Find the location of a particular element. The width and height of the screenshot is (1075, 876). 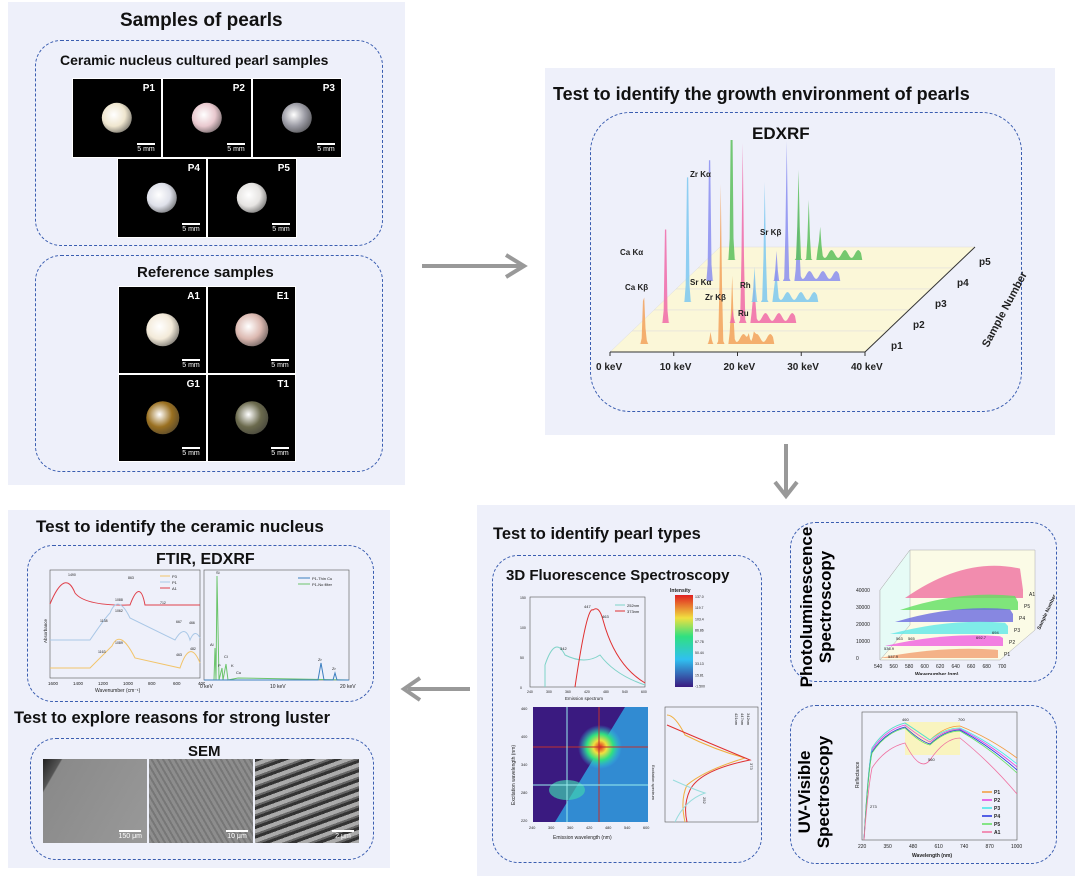

chart-label: P3 is located at coordinates (997, 809).